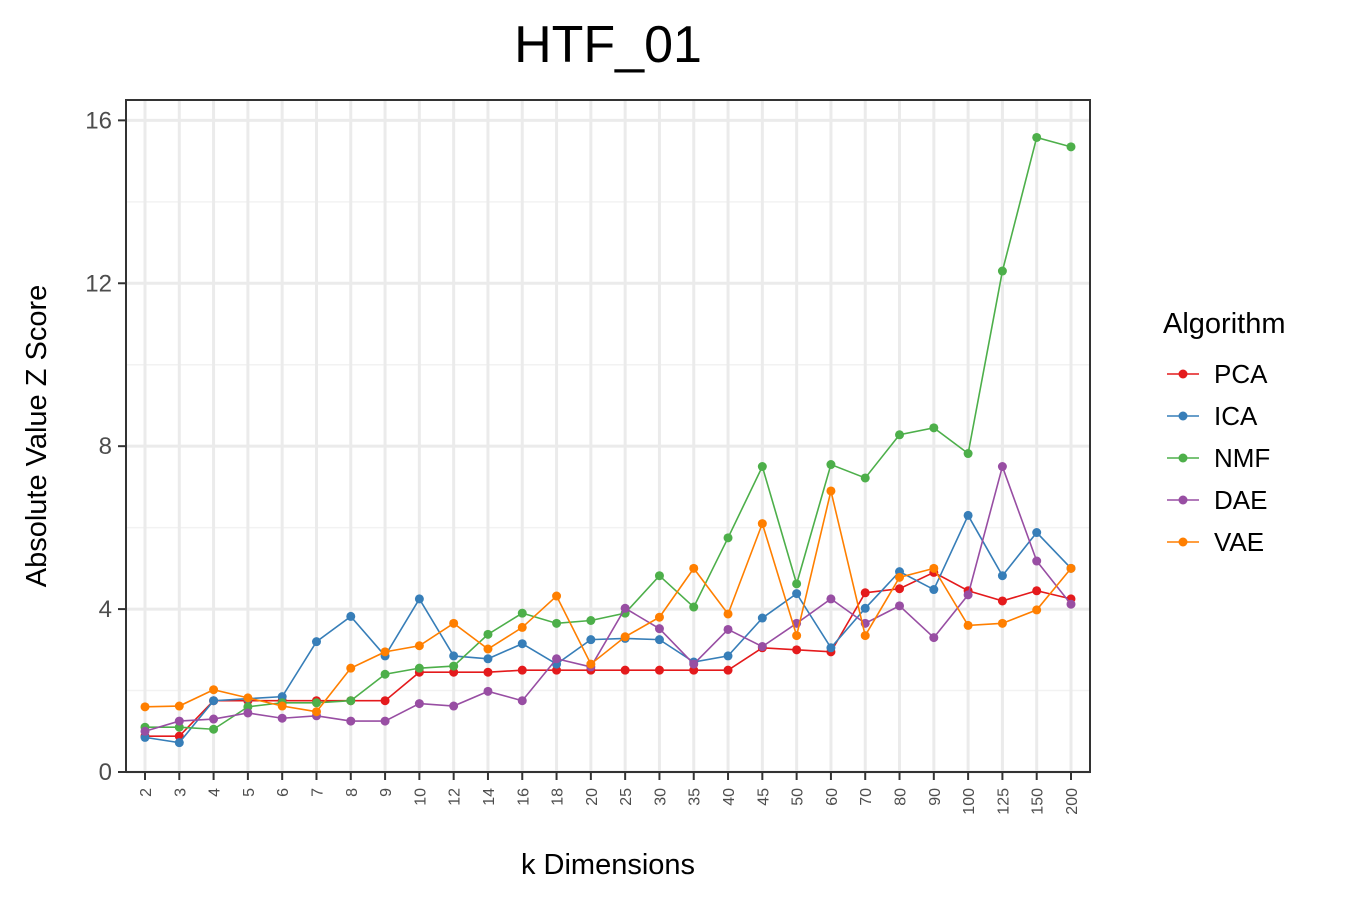  Describe the element at coordinates (105, 609) in the screenshot. I see `y-tick-label: 4` at that location.